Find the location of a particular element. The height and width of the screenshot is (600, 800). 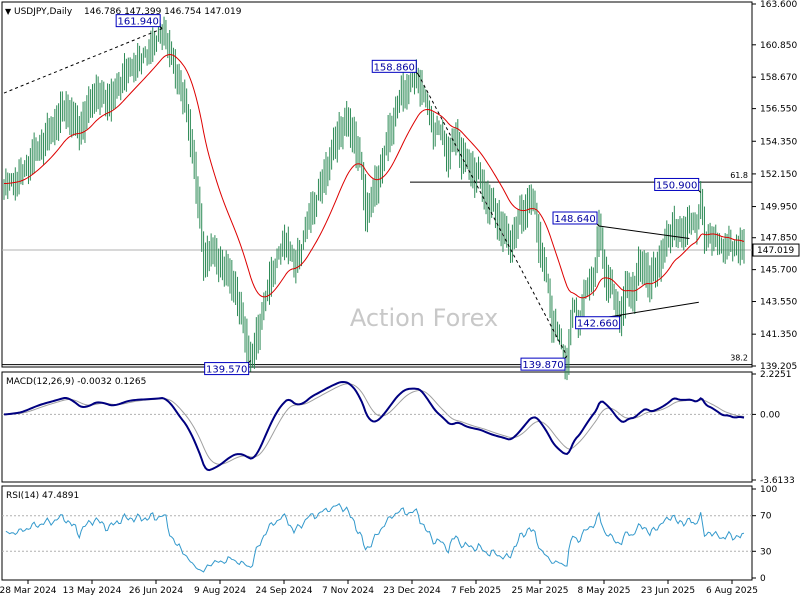

price-axis-label: 154.350 is located at coordinates (778, 142).